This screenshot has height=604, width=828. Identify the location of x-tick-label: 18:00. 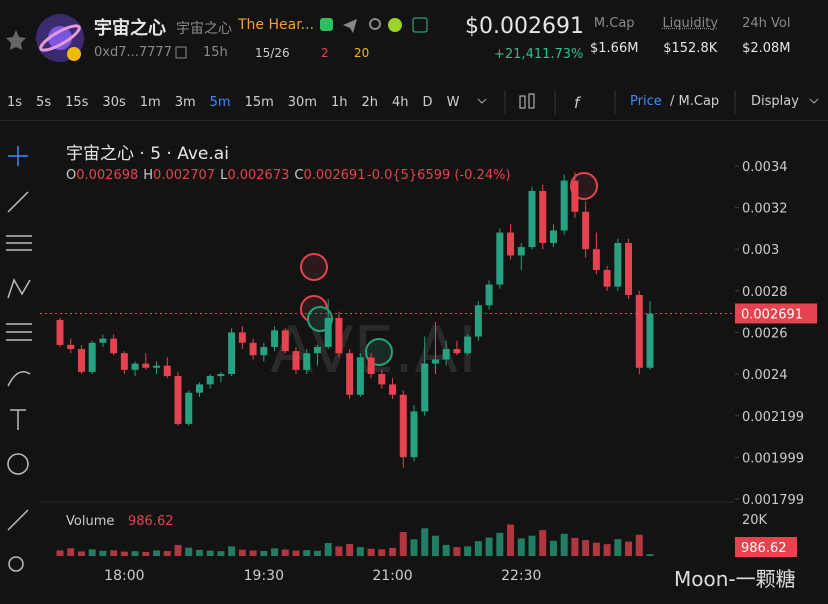
(124, 576).